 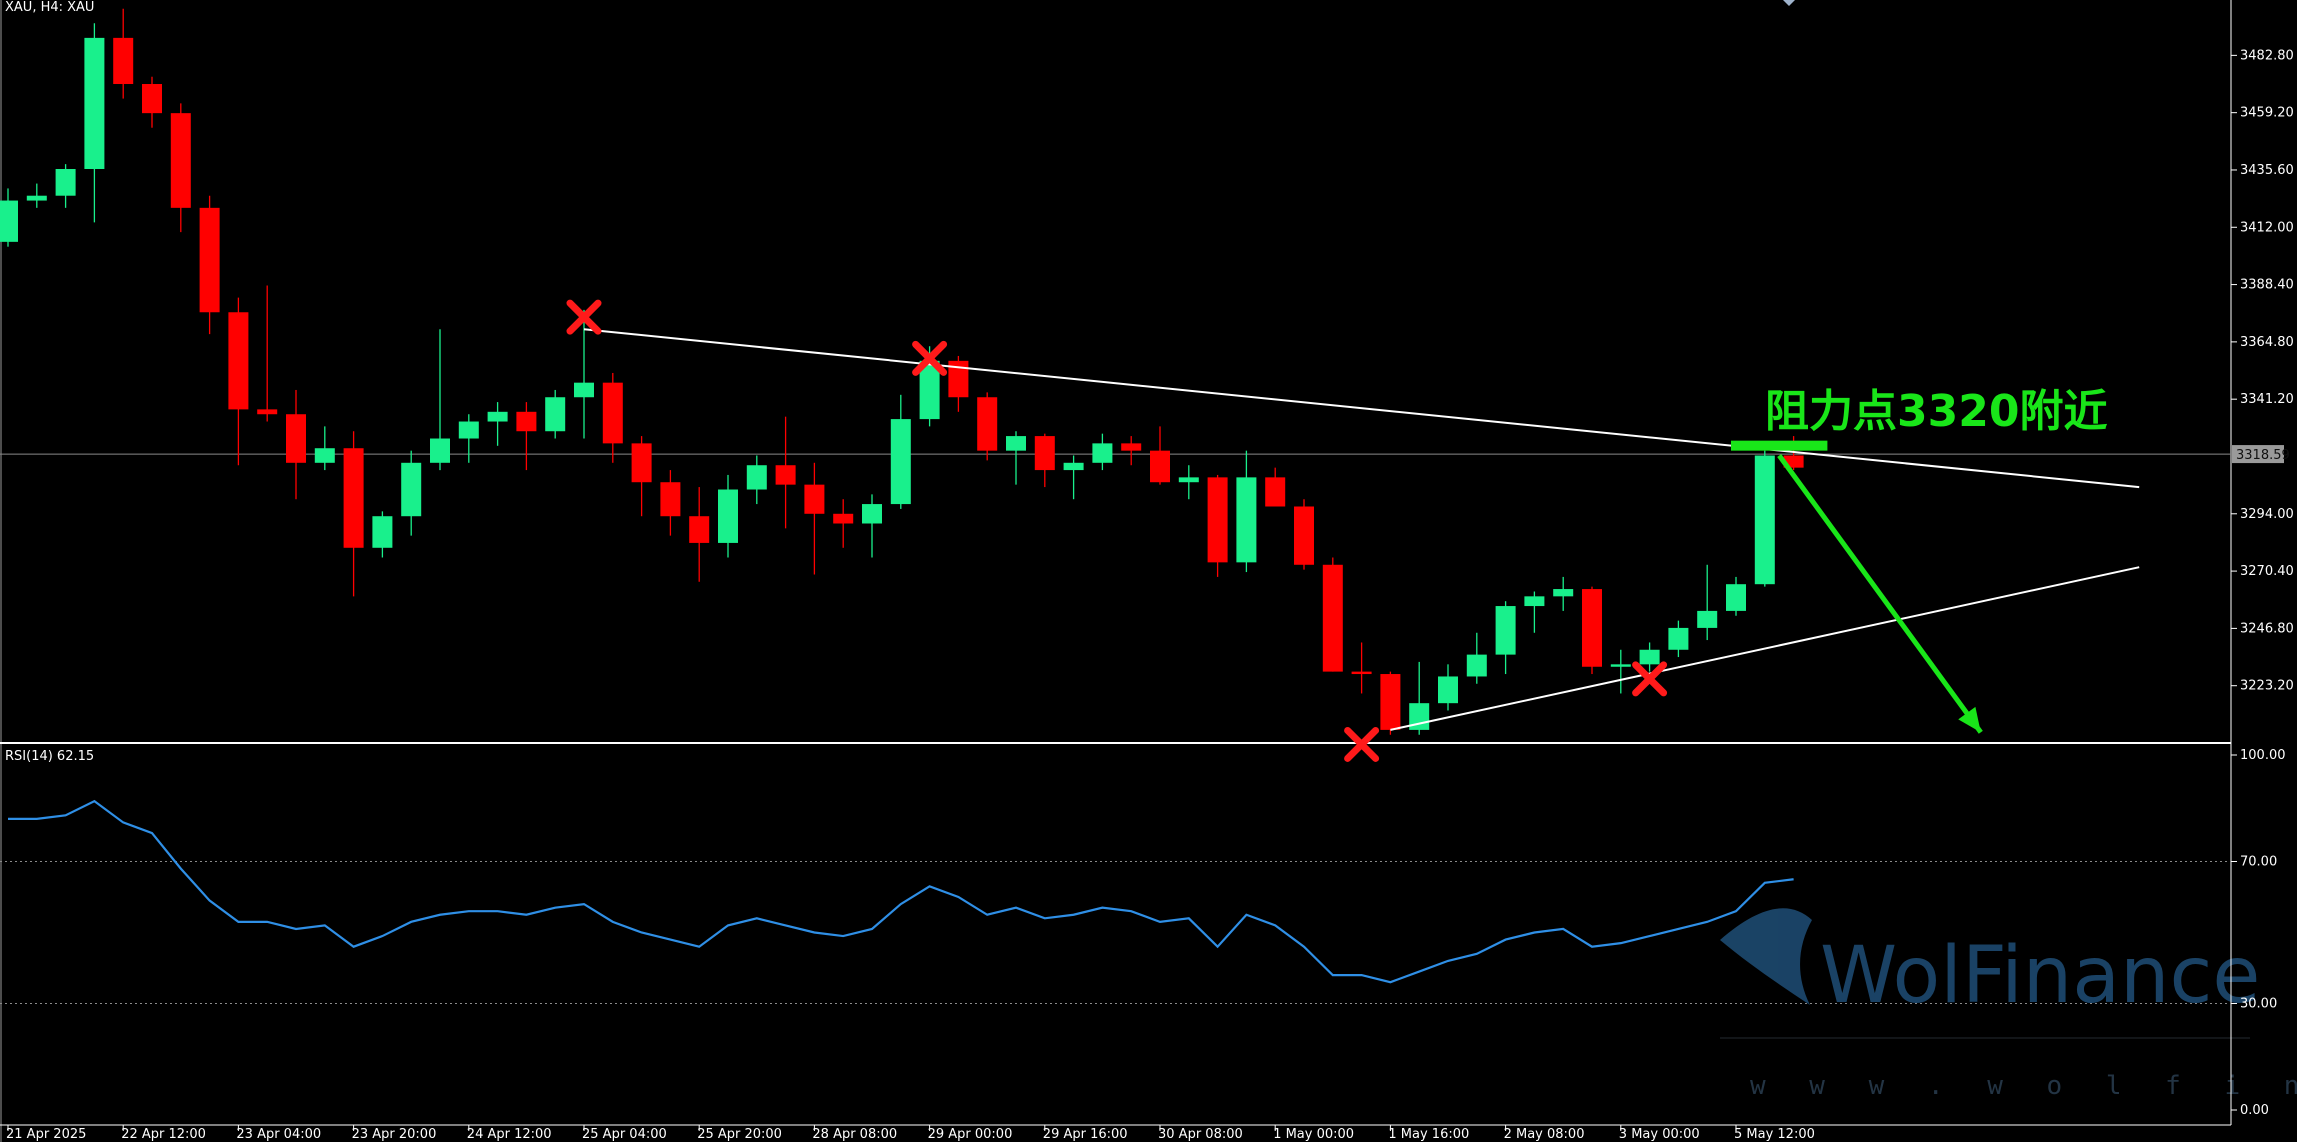 What do you see at coordinates (1313, 1134) in the screenshot?
I see `time-tick-label: 1 May 00:00` at bounding box center [1313, 1134].